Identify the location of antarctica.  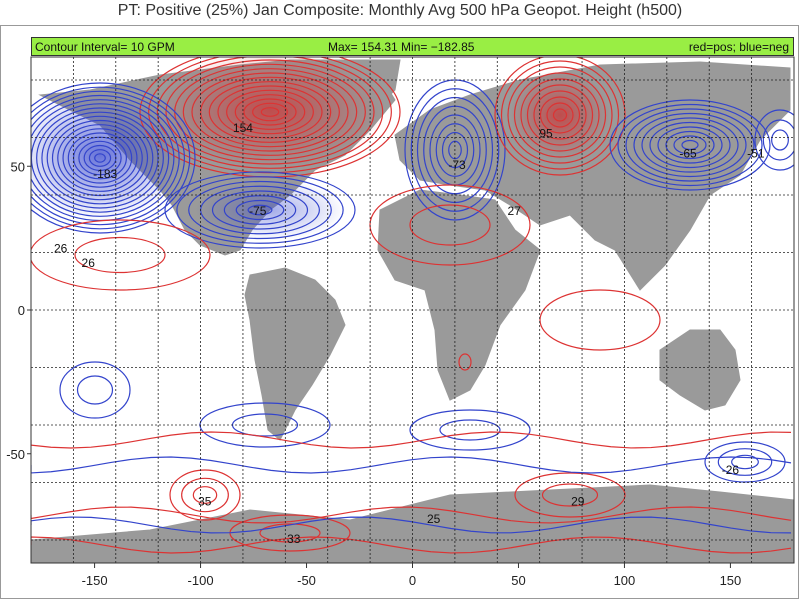
(412, 523).